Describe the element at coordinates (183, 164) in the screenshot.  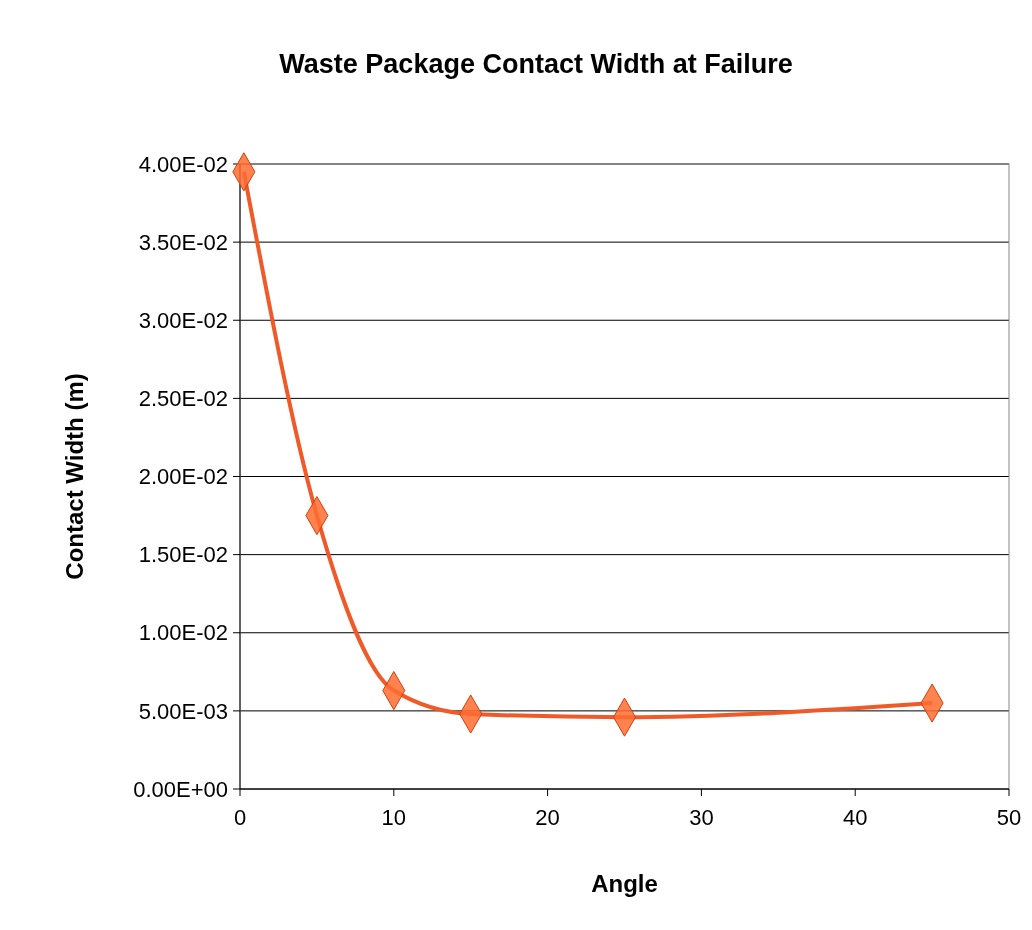
I see `y-tick-label: 4.00E-02` at that location.